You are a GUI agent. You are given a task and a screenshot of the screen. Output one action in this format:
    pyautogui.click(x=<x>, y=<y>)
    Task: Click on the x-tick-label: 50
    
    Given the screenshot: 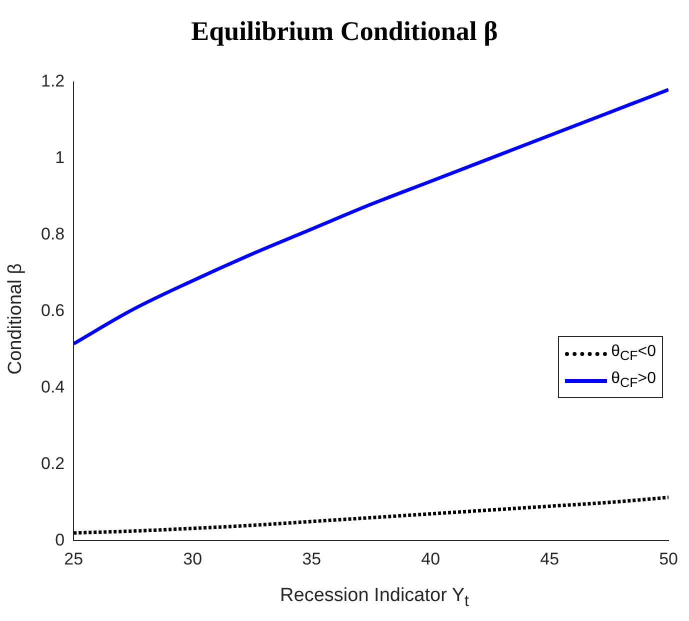 What is the action you would take?
    pyautogui.click(x=668, y=558)
    